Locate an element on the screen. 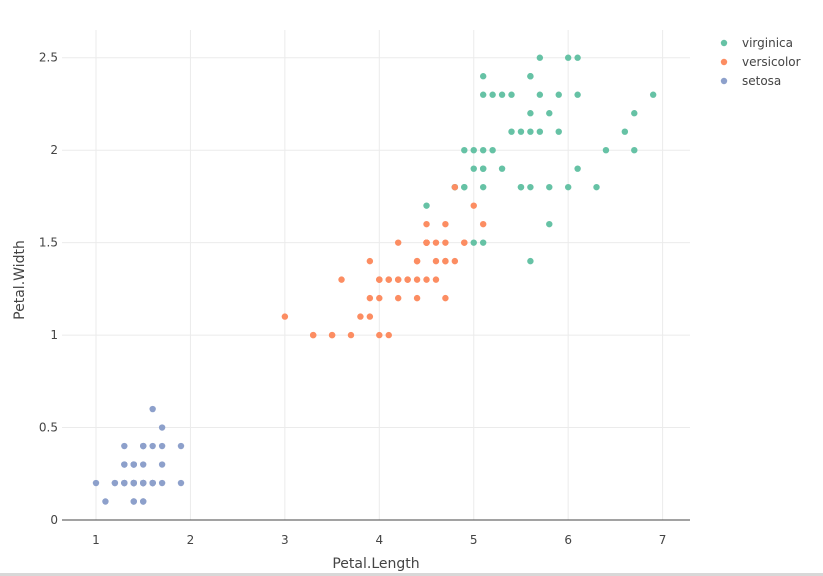  x-tick-label: 2 is located at coordinates (191, 540).